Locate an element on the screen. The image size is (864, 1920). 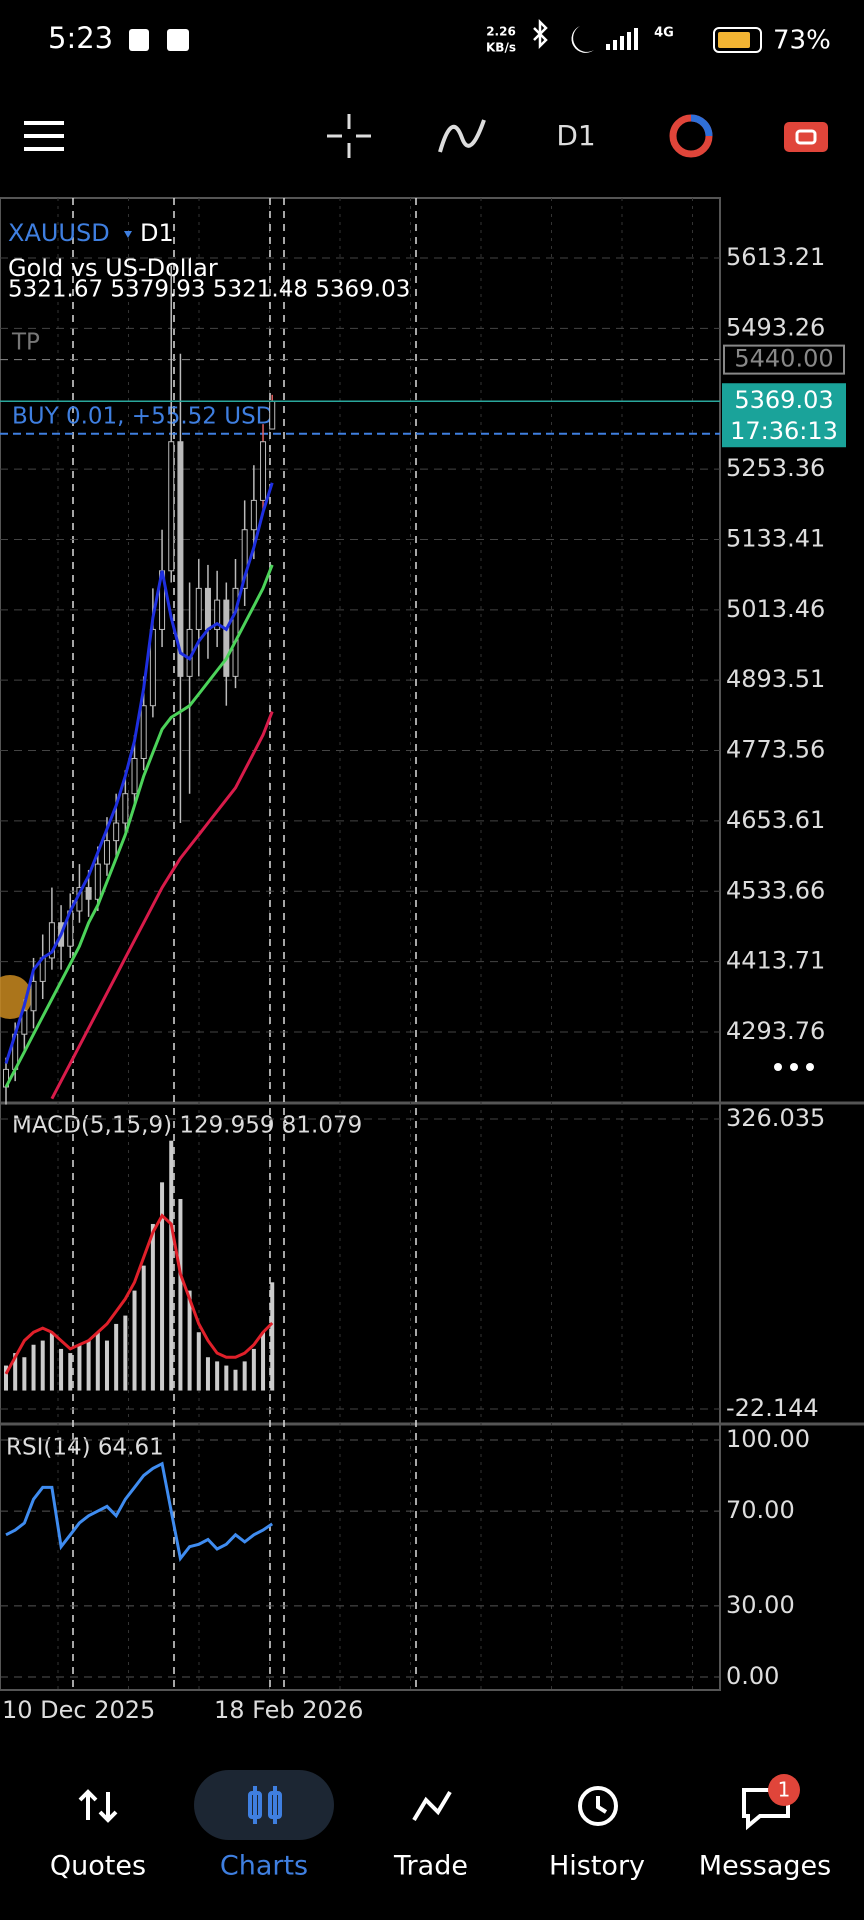
price-tick-label: 5253.36 is located at coordinates (775, 468).